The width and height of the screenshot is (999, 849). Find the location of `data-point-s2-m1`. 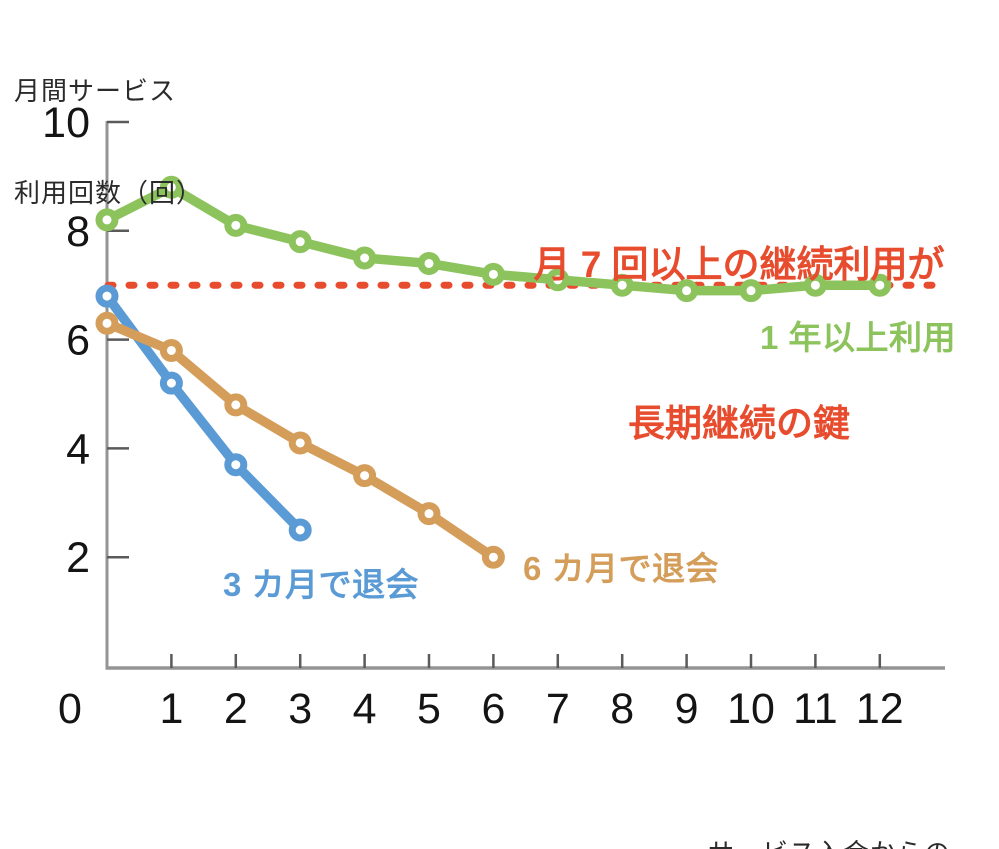

data-point-s2-m1 is located at coordinates (171, 350).